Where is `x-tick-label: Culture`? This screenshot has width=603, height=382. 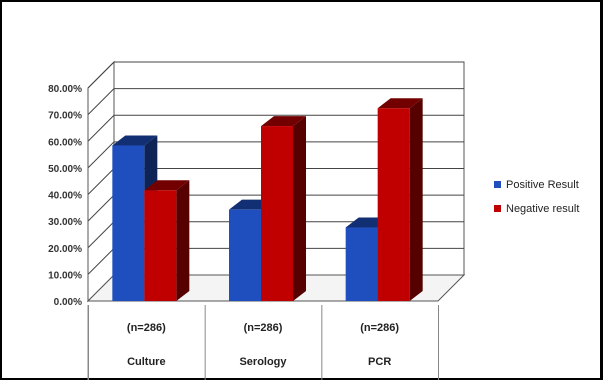 x-tick-label: Culture is located at coordinates (146, 362).